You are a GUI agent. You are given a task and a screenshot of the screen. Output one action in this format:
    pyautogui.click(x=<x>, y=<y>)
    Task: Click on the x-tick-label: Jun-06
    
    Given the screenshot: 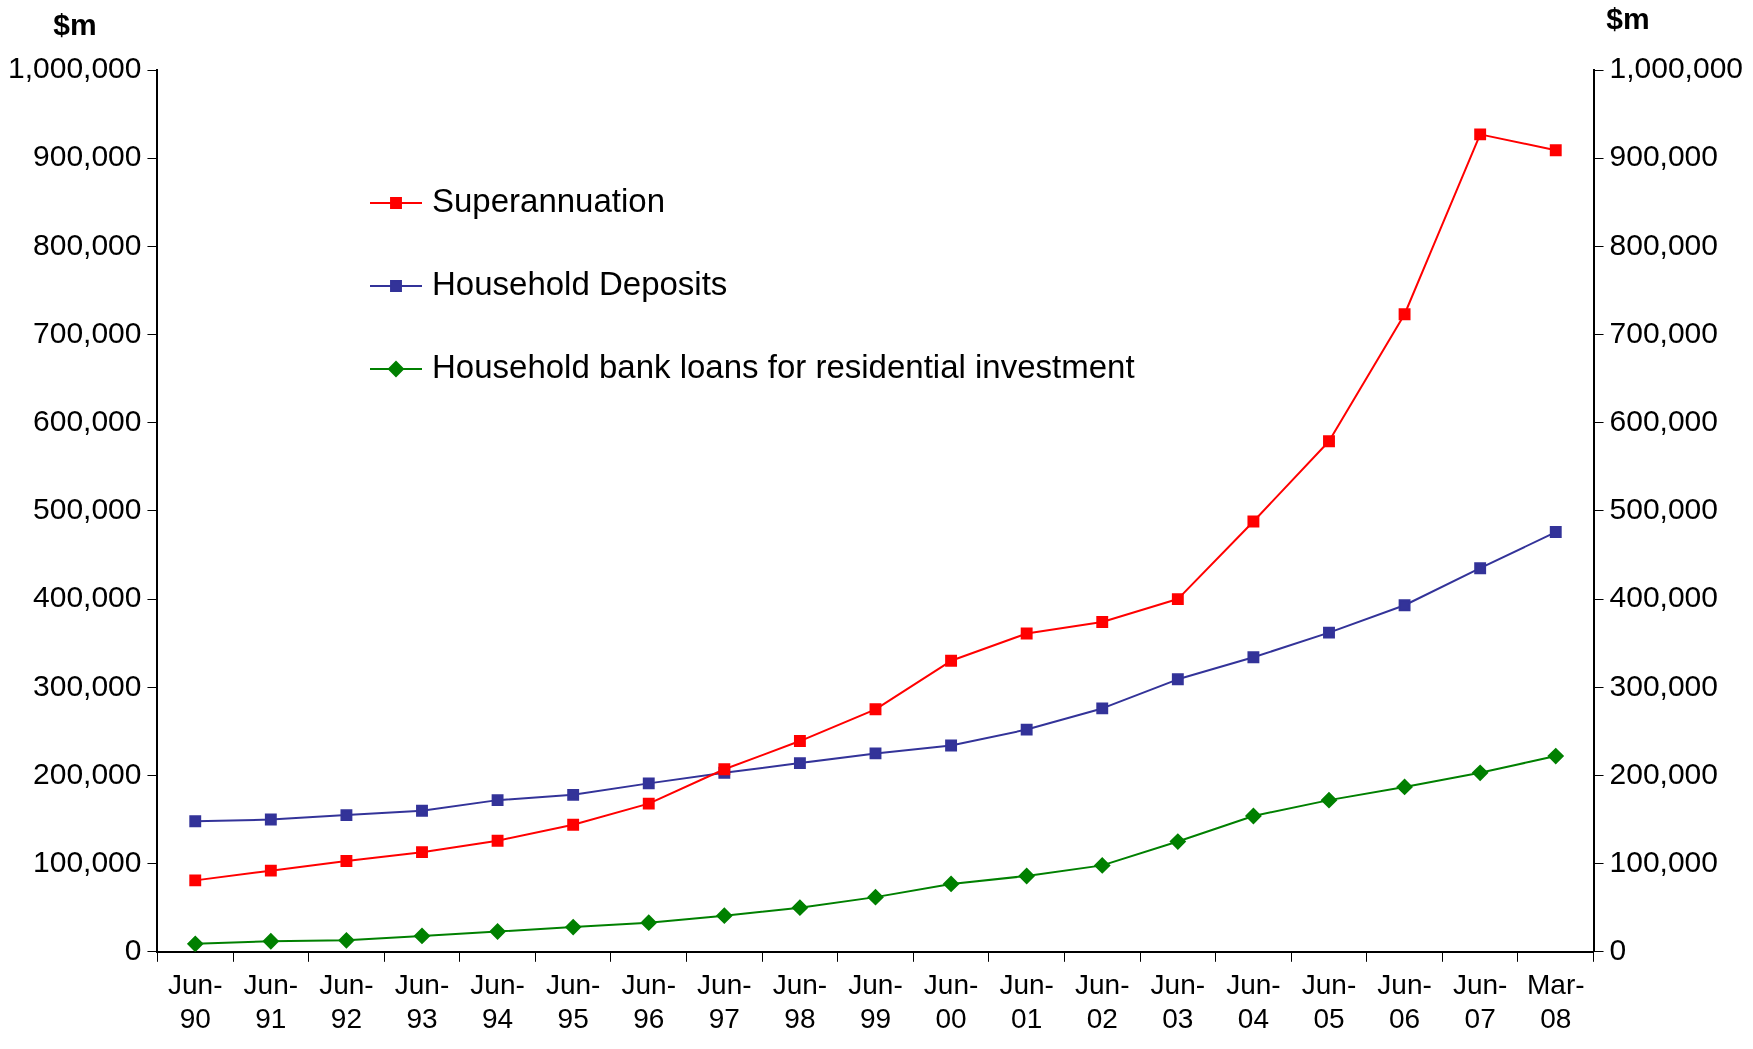 What is the action you would take?
    pyautogui.click(x=1404, y=1001)
    